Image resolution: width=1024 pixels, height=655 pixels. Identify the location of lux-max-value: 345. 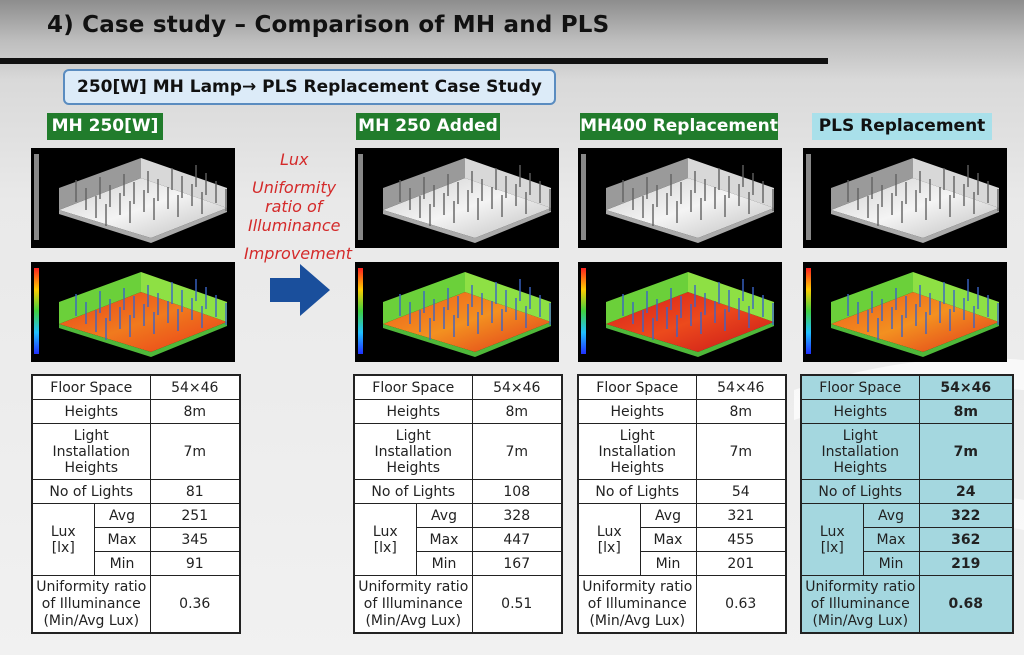
(195, 539).